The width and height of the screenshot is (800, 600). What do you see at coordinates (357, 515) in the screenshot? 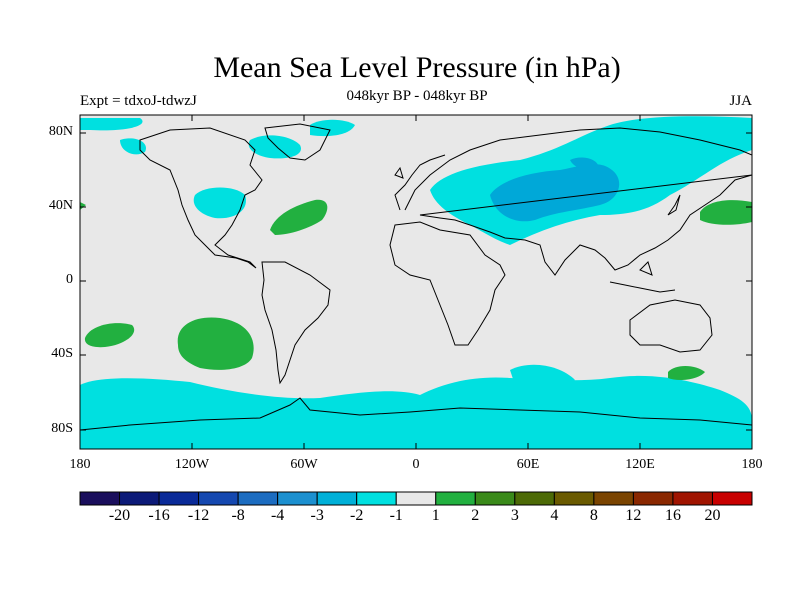
I see `colorbar-tick-label: -2` at bounding box center [357, 515].